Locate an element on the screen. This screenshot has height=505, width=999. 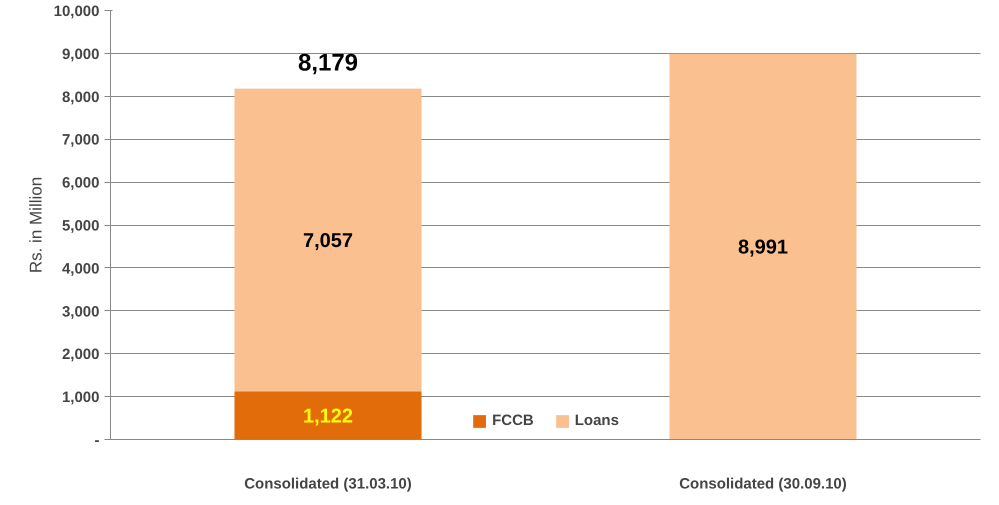
y-tick-label: 1,000 is located at coordinates (81, 397).